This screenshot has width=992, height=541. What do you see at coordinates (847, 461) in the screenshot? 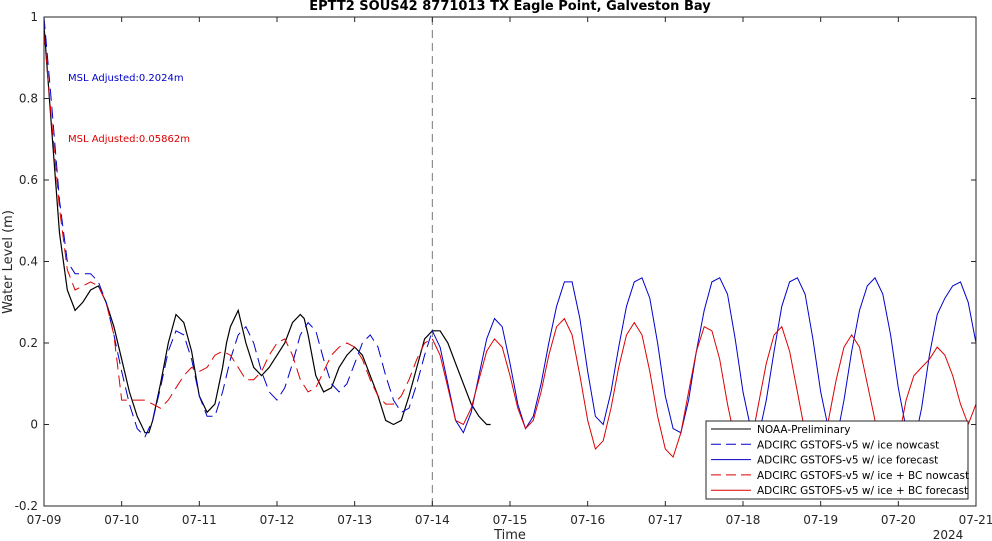
I see `legend-label: ADCIRC GSTOFS-v5 w/ ice forecast` at bounding box center [847, 461].